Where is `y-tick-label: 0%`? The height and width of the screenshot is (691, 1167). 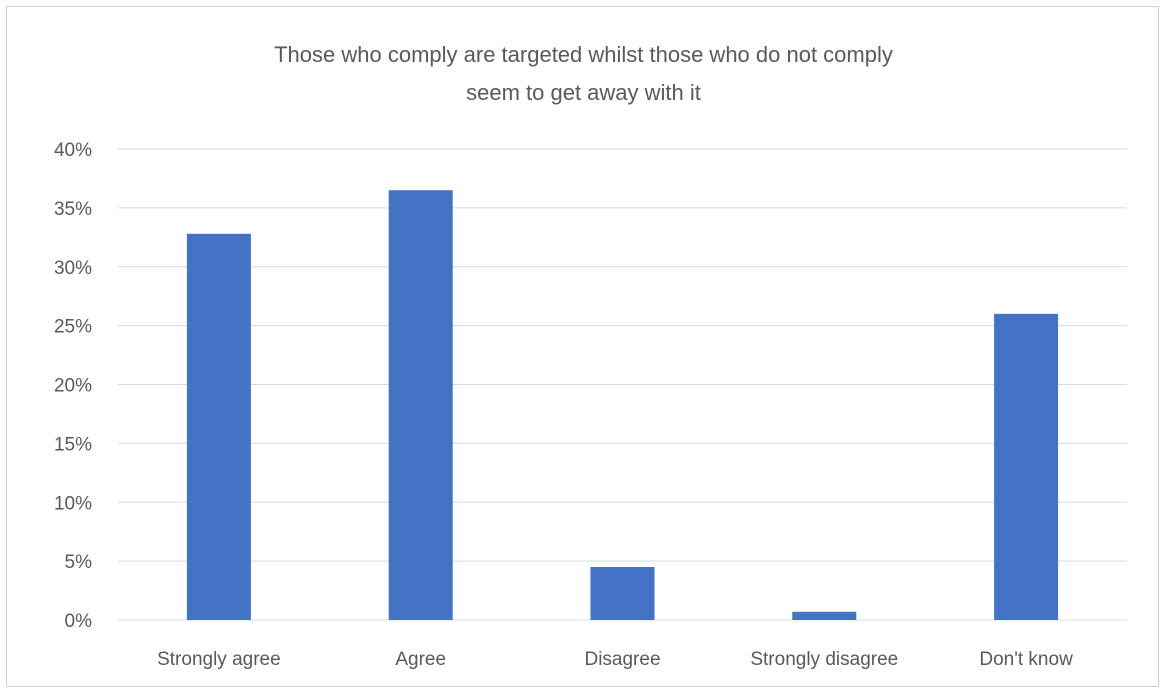 y-tick-label: 0% is located at coordinates (79, 621).